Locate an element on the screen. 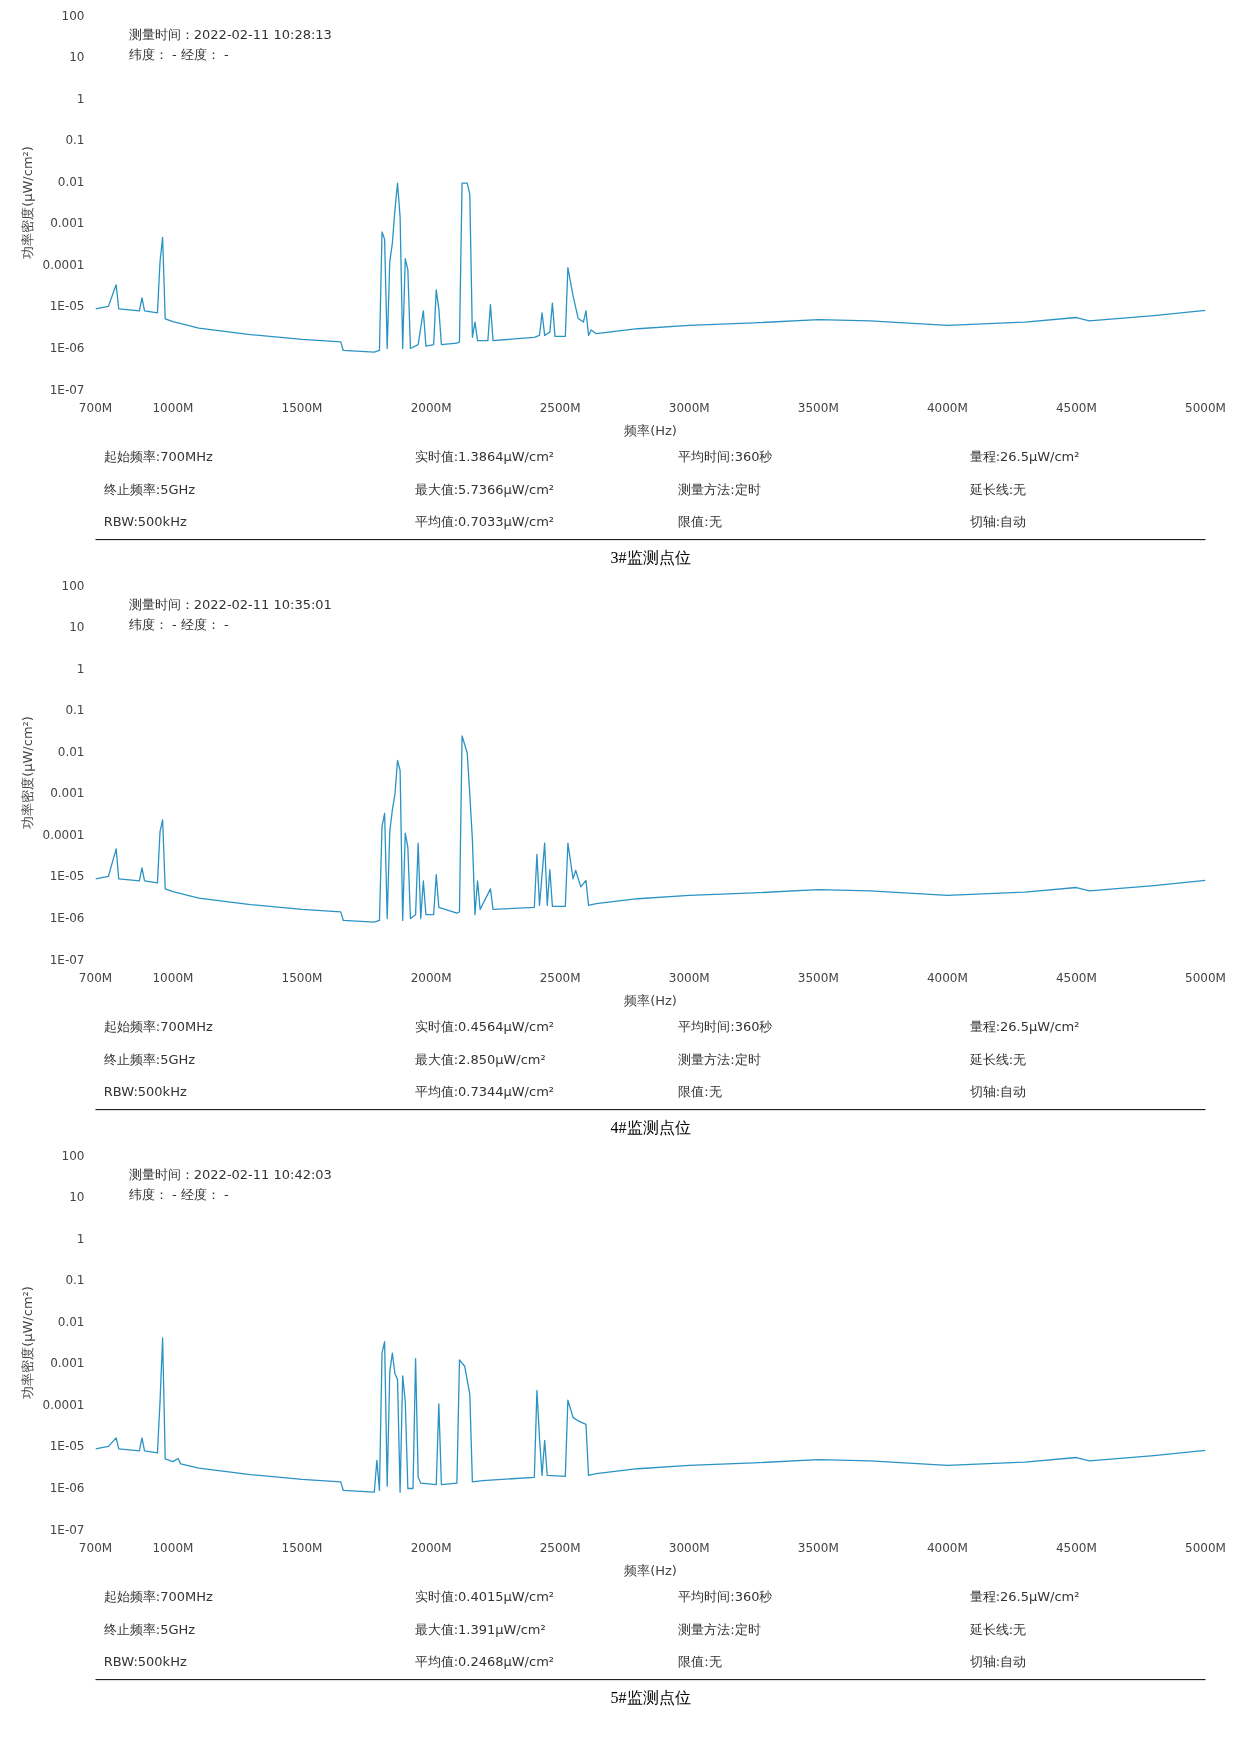 The width and height of the screenshot is (1252, 1745). text: 4#监测点位 is located at coordinates (650, 1127).